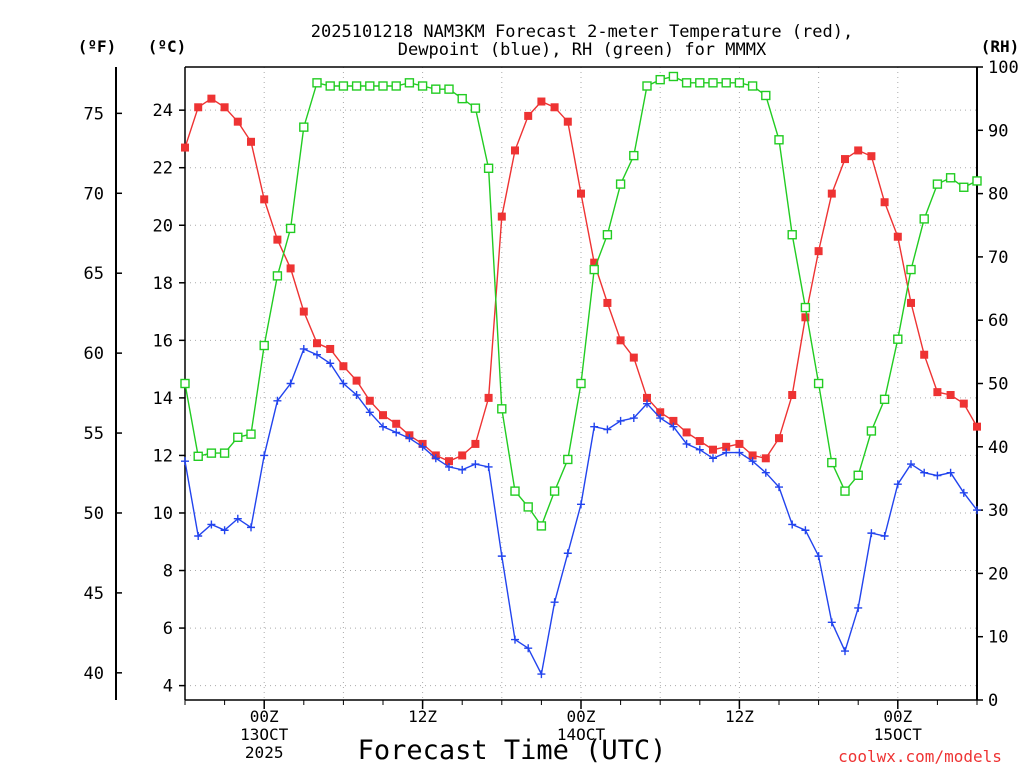  Describe the element at coordinates (897, 716) in the screenshot. I see `time-tick-label-60-0: 00Z` at that location.